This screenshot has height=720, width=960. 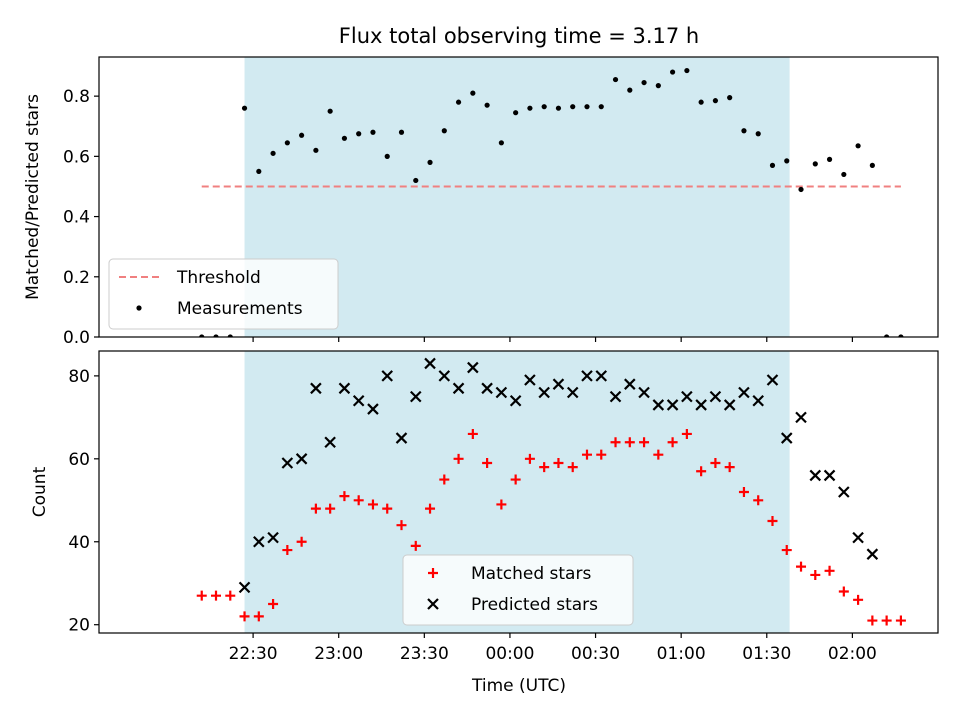 What do you see at coordinates (79, 460) in the screenshot?
I see `bottom-y-tick-label: 60` at bounding box center [79, 460].